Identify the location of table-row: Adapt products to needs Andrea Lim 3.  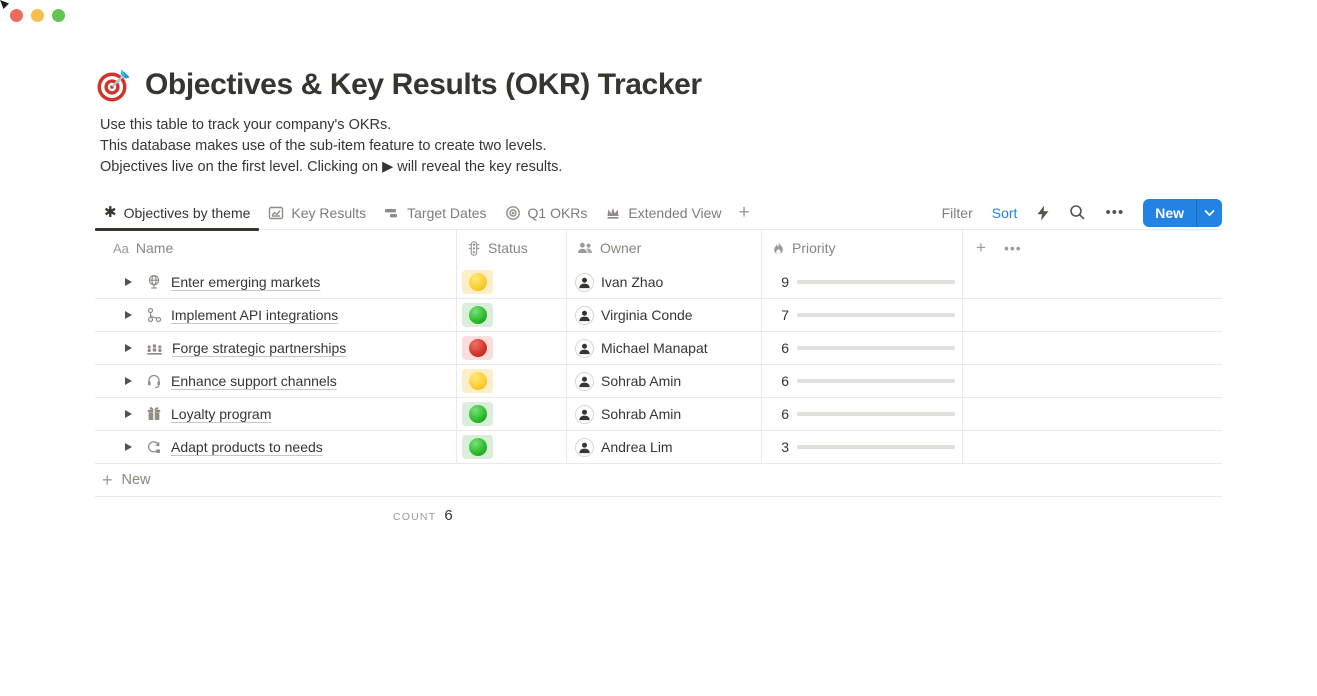
(658, 447).